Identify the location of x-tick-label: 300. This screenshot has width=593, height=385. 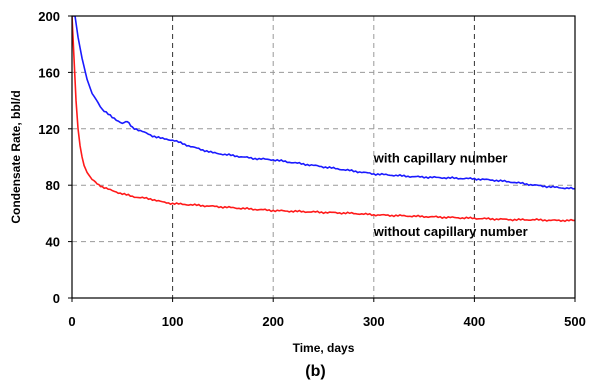
(374, 321).